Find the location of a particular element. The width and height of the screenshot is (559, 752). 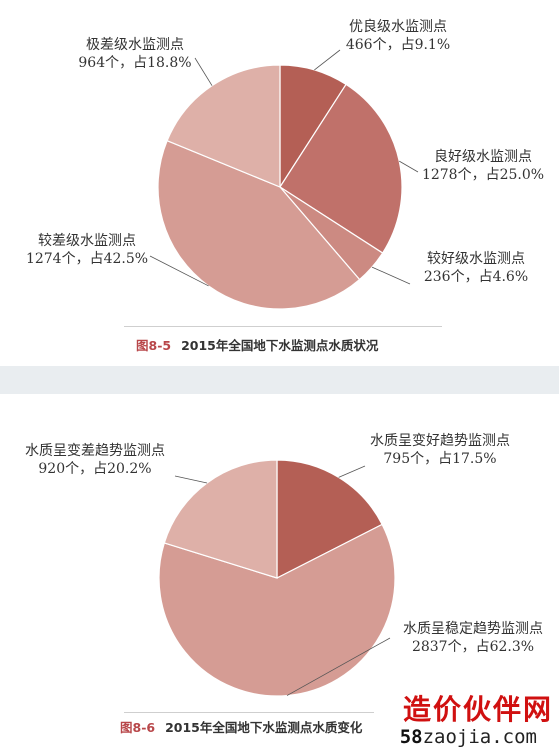

watermark-logo: 造价伙伴网 is located at coordinates (478, 708).